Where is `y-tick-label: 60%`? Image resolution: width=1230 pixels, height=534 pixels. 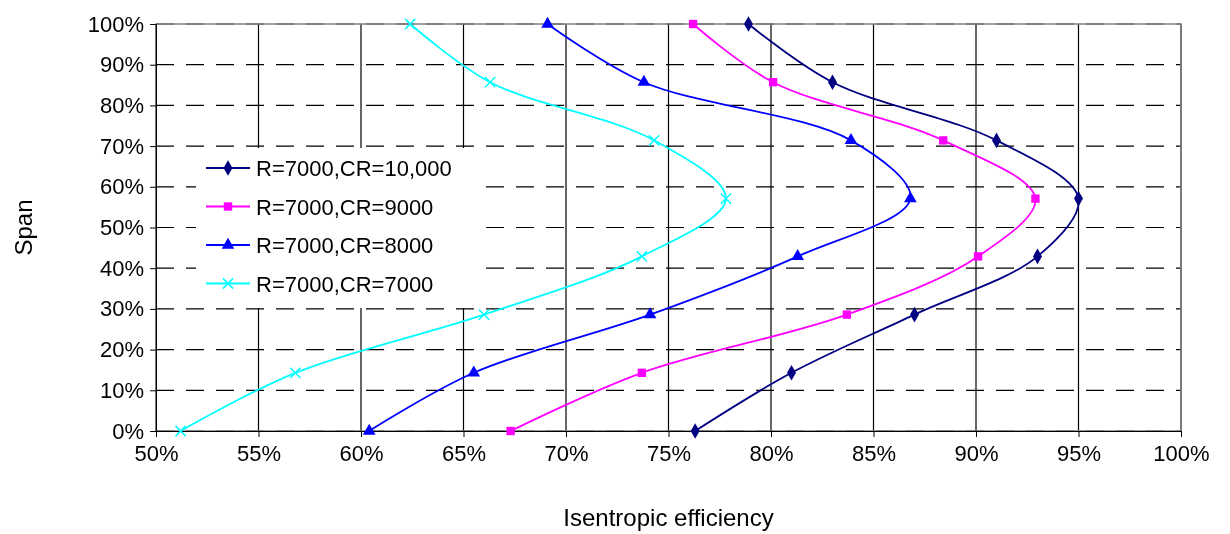
y-tick-label: 60% is located at coordinates (121, 187).